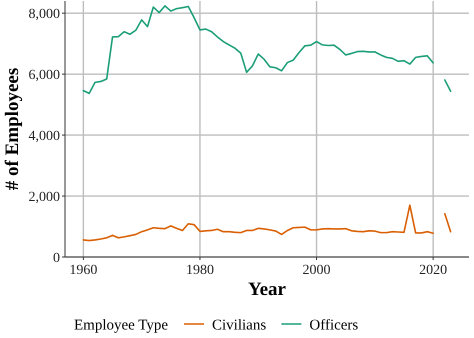  I want to click on x-axis-title: Year, so click(267, 289).